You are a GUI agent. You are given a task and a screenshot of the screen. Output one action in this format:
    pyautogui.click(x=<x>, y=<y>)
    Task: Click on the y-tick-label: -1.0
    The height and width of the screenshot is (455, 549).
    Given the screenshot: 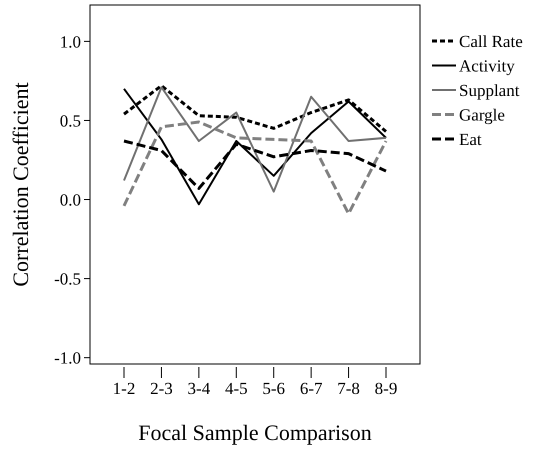 What is the action you would take?
    pyautogui.click(x=67, y=358)
    